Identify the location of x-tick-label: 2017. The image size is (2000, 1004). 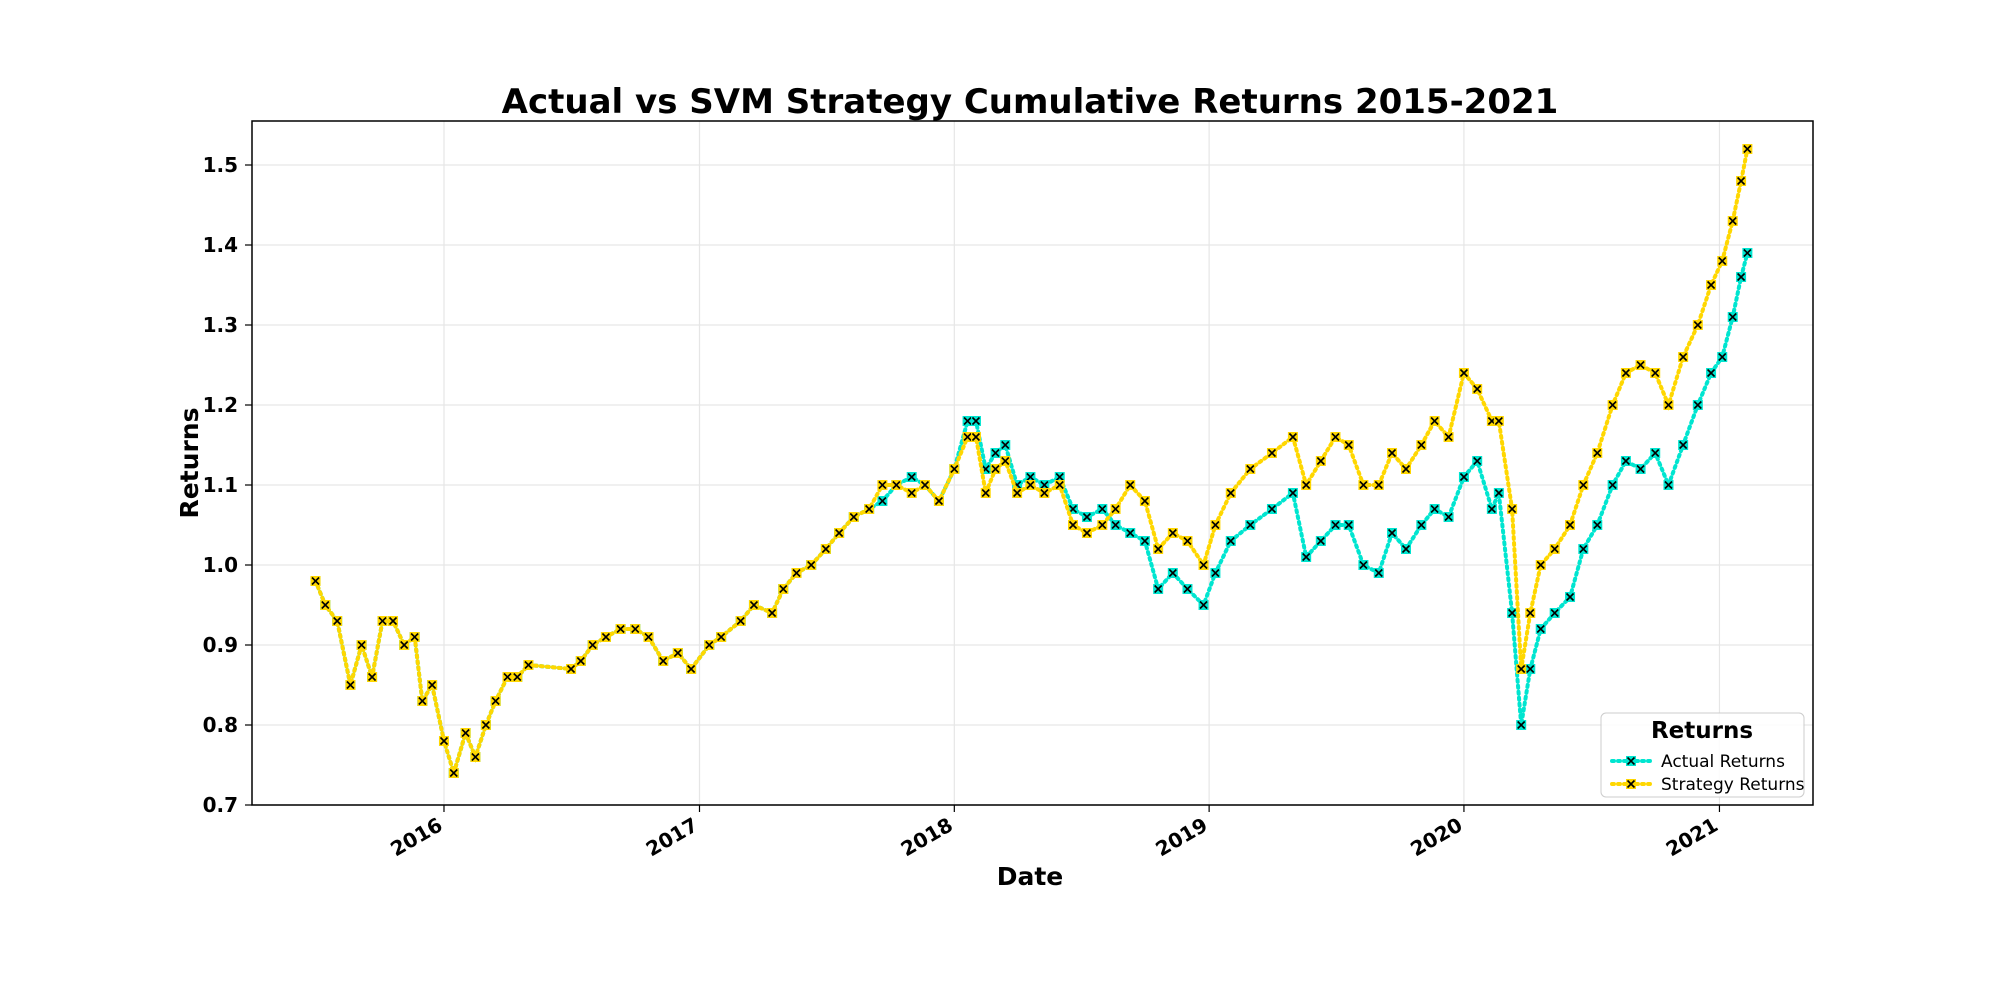
(672, 837).